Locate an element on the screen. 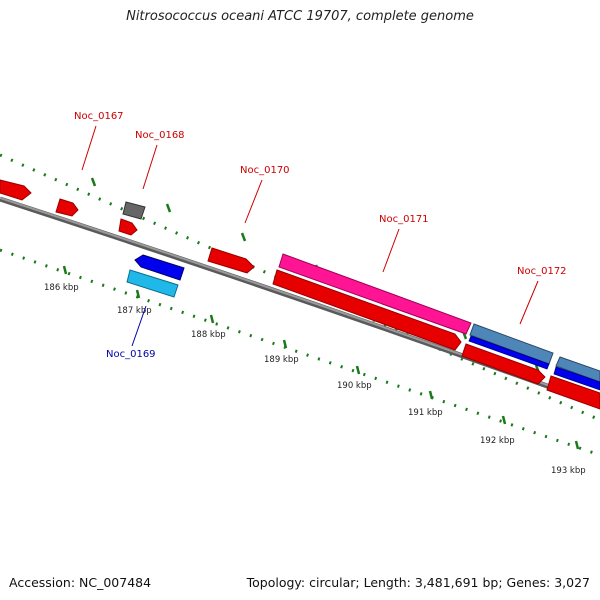 Image resolution: width=600 pixels, height=600 pixels. tick-label: 192 kbp is located at coordinates (497, 441).